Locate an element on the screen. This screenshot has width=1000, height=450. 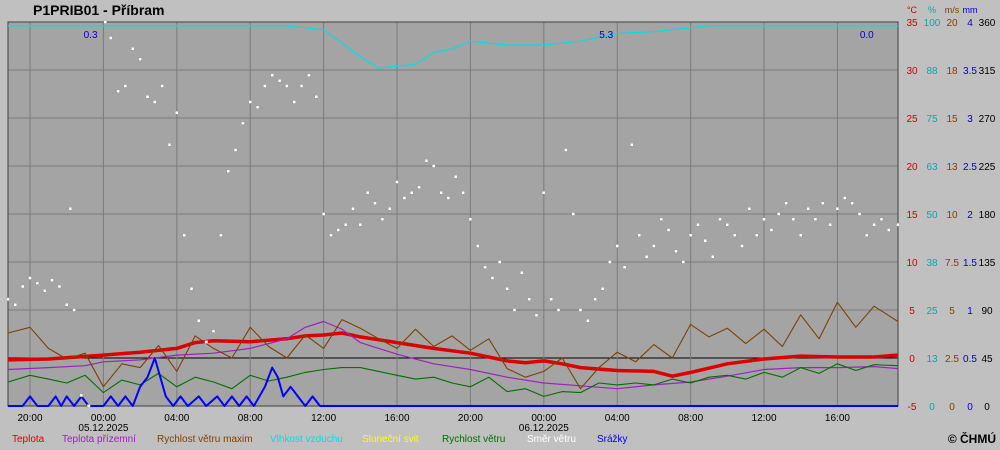
wind_ms-tick-label: 2.5 is located at coordinates (952, 359).